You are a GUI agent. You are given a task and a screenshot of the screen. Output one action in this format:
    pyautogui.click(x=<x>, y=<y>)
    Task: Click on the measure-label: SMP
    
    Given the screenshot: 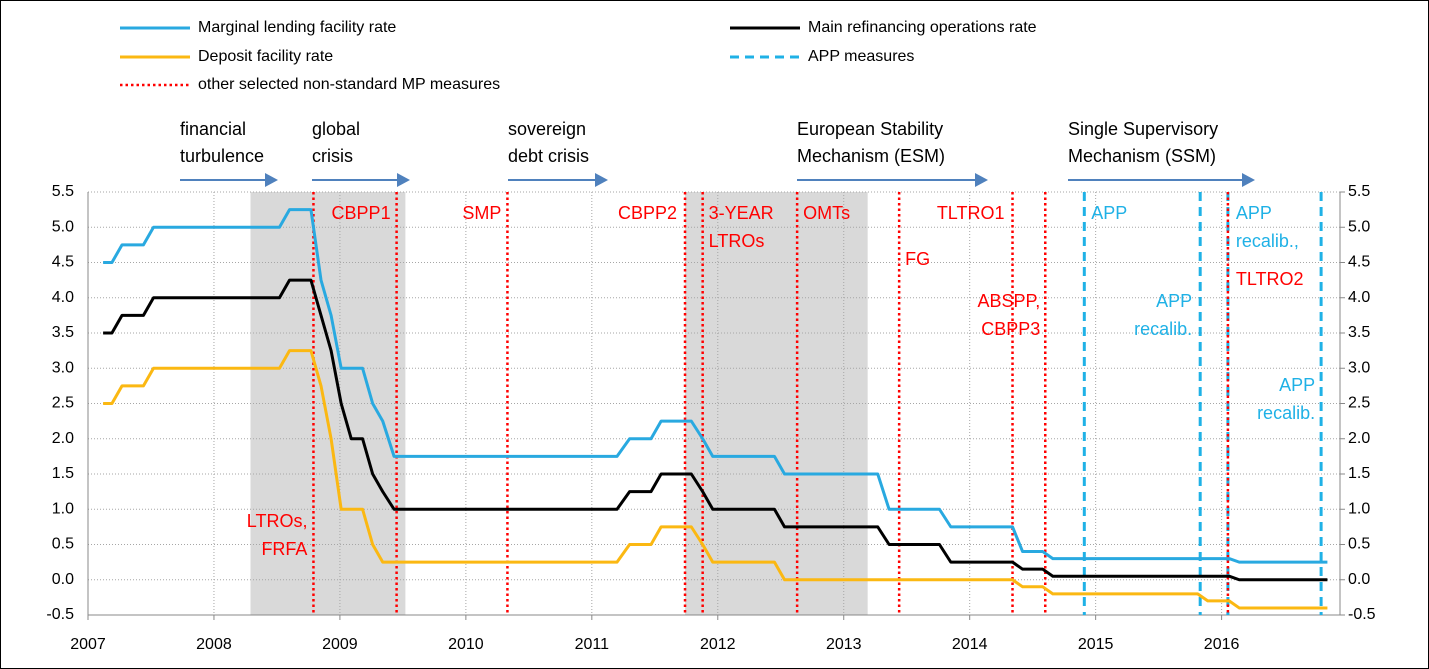 What is the action you would take?
    pyautogui.click(x=481, y=213)
    